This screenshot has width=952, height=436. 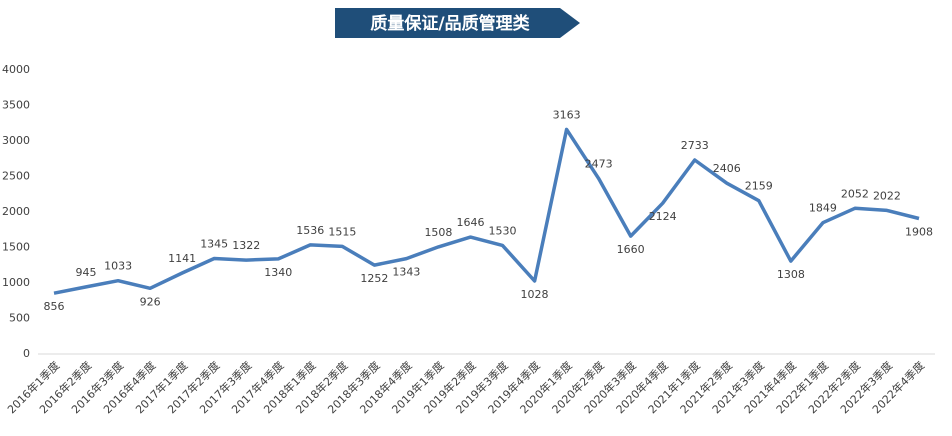 What do you see at coordinates (26, 353) in the screenshot?
I see `y-tick-label: 0` at bounding box center [26, 353].